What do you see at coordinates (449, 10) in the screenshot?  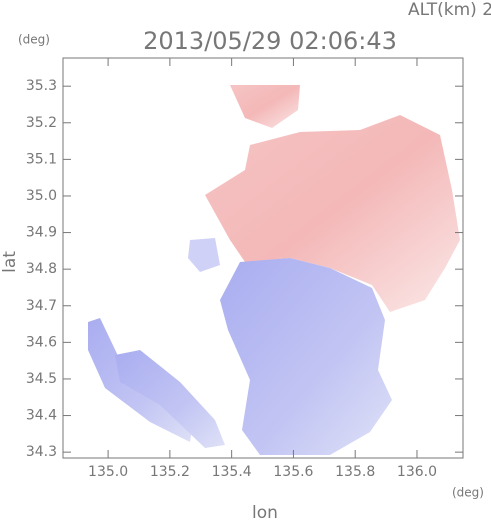 I see `altitude-label: ALT(km) 2.0` at bounding box center [449, 10].